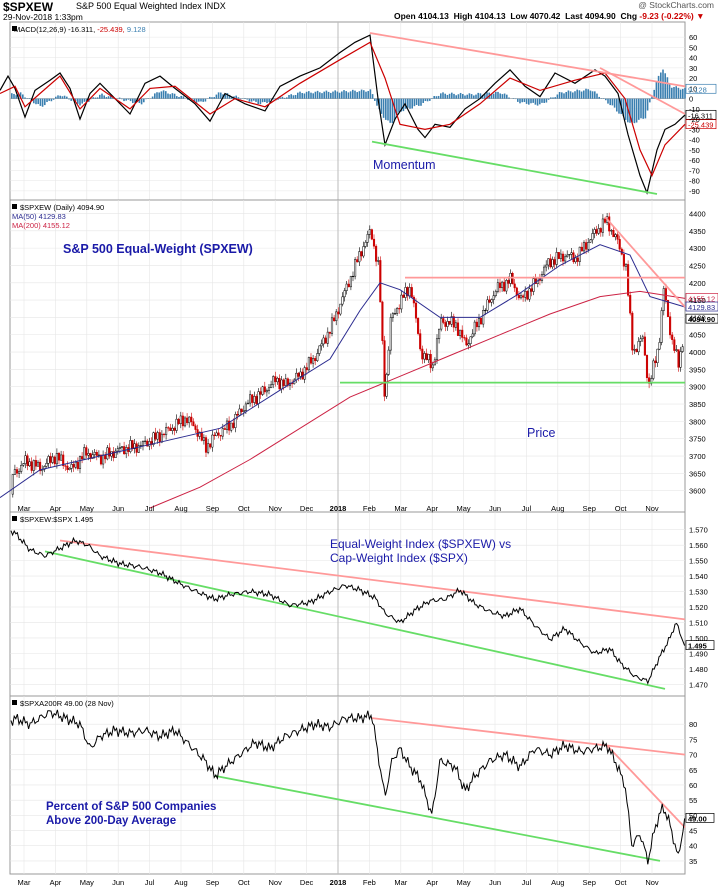  I want to click on y-tick-label: 3900, so click(697, 387).